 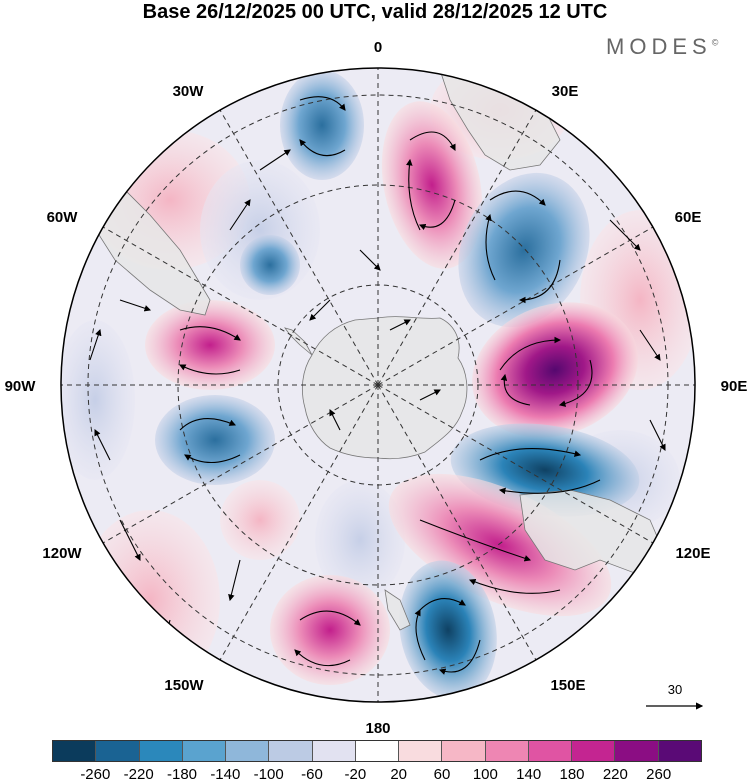 I want to click on lon-label-30e: 30E, so click(x=565, y=91).